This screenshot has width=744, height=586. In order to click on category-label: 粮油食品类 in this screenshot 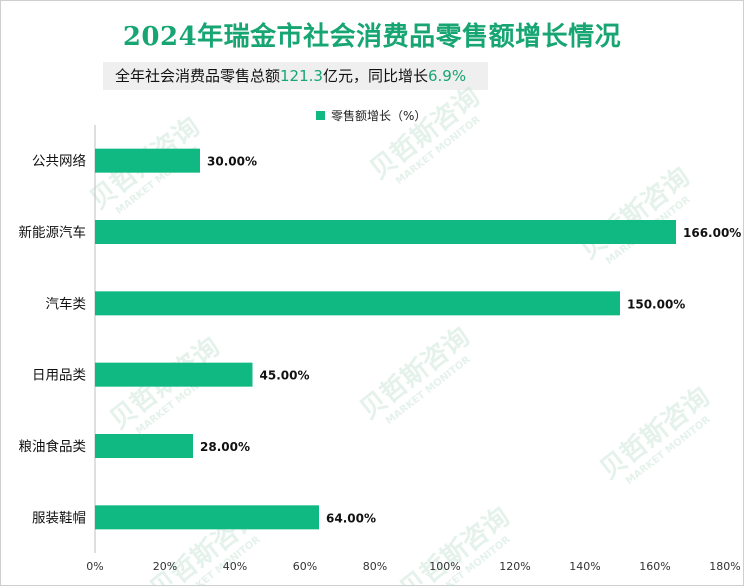, I will do `click(53, 446)`.